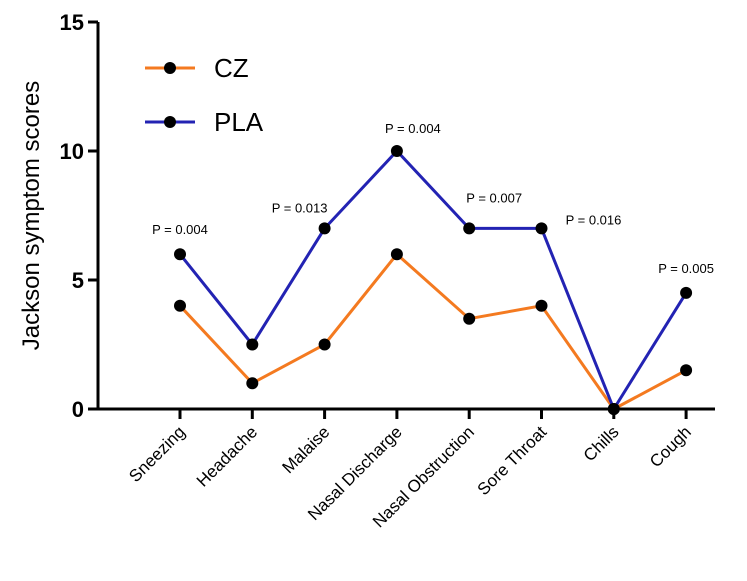 The height and width of the screenshot is (581, 747). I want to click on x-tick-label: Cough, so click(670, 446).